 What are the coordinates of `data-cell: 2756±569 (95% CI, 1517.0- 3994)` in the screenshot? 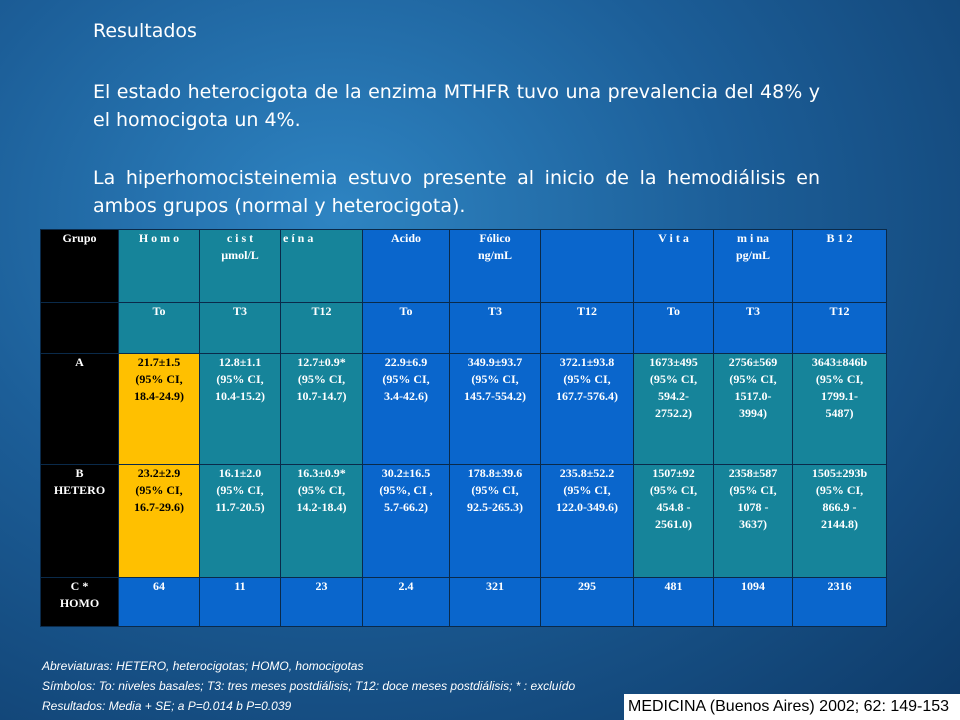 It's located at (753, 409).